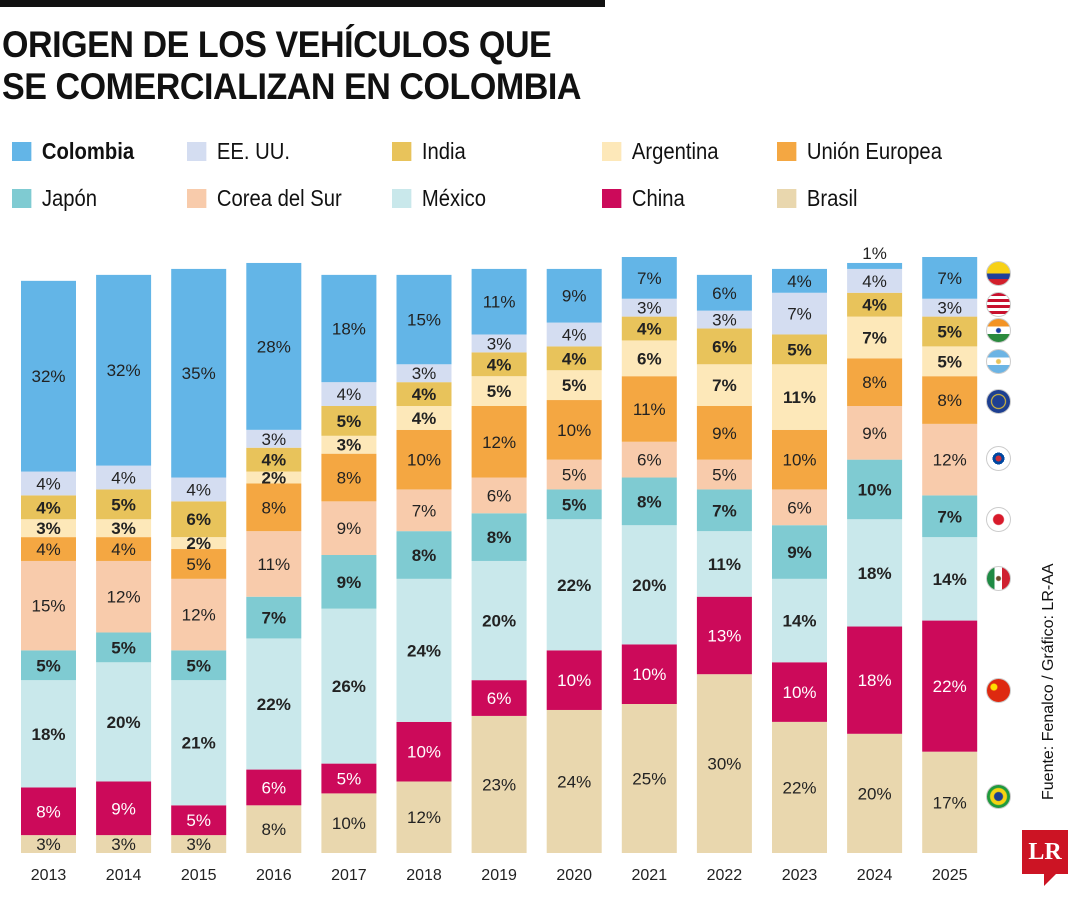 The height and width of the screenshot is (900, 1080). Describe the element at coordinates (454, 198) in the screenshot. I see `legend-label: México` at that location.